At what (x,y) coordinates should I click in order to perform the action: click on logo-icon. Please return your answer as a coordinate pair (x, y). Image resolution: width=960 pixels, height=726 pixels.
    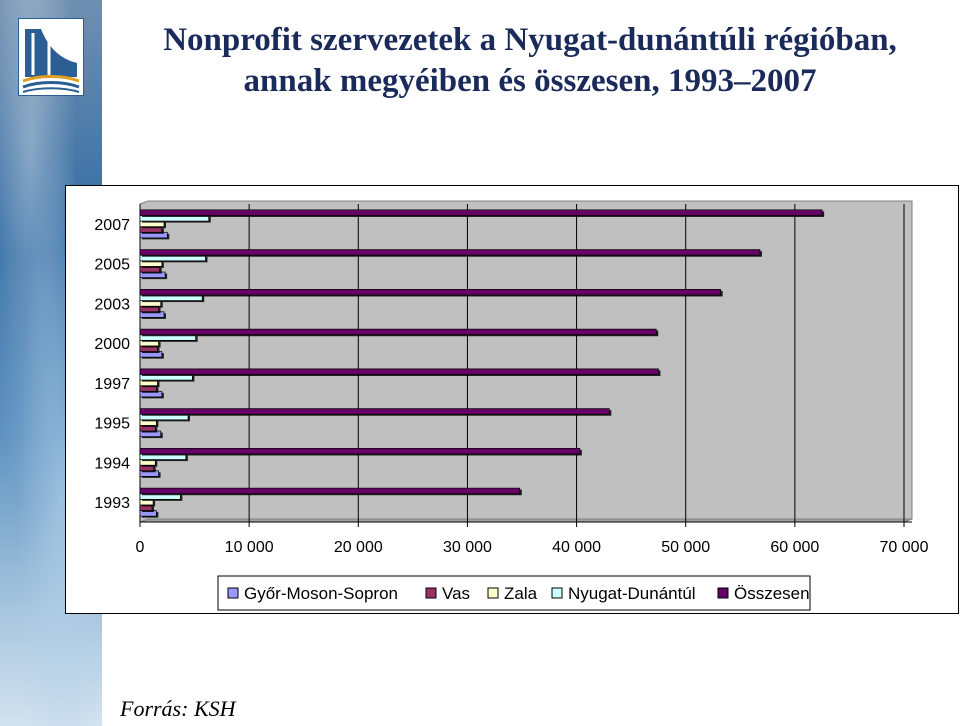
    Looking at the image, I should click on (51, 57).